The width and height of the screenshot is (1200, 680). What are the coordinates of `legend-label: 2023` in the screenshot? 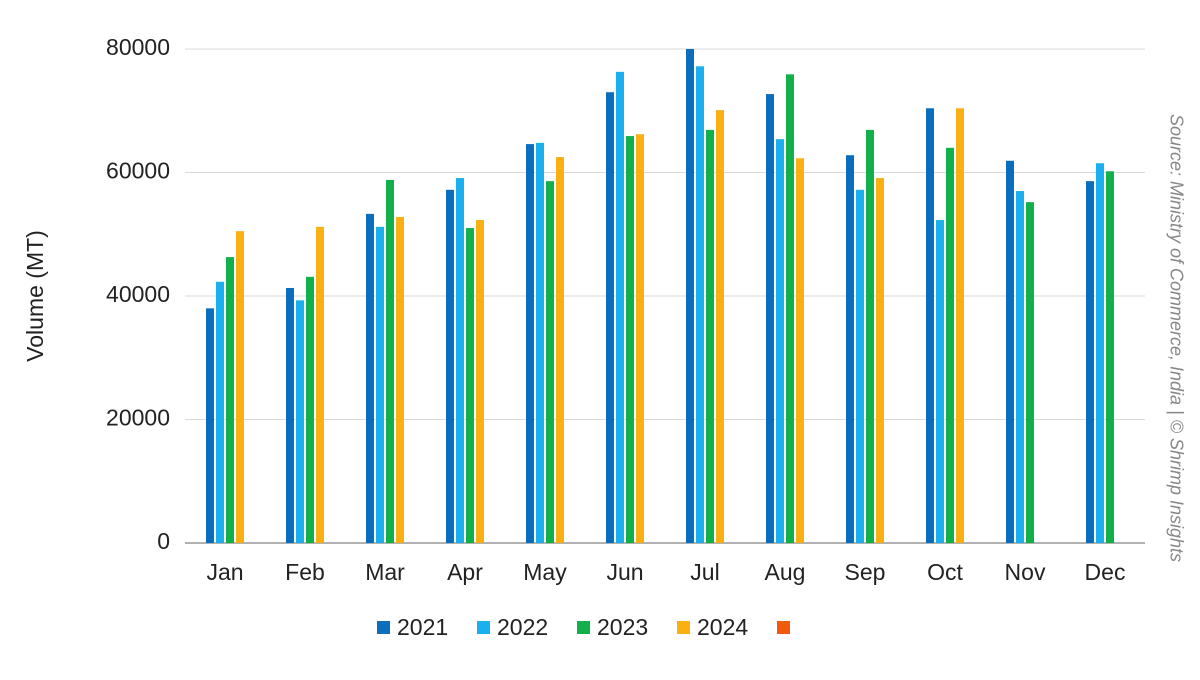 It's located at (622, 627).